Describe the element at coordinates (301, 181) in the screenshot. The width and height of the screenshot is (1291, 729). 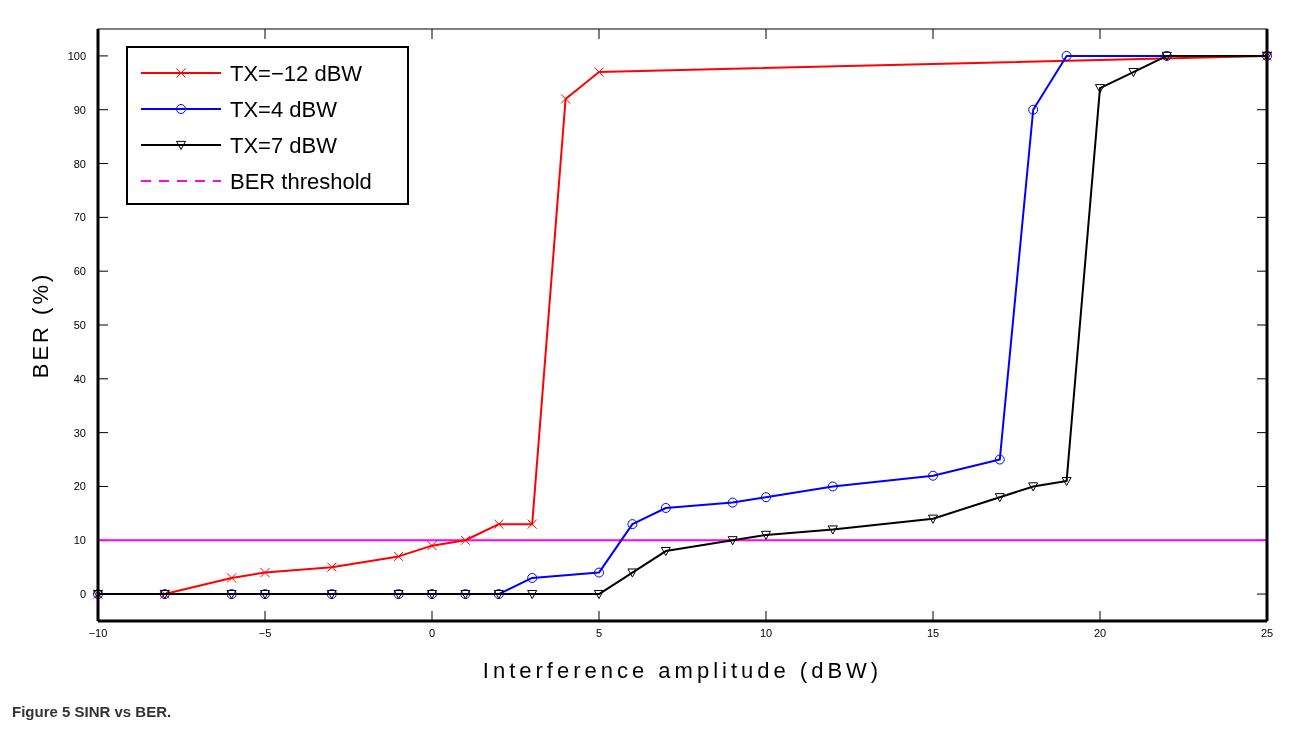
I see `legend-label: BER threshold` at that location.